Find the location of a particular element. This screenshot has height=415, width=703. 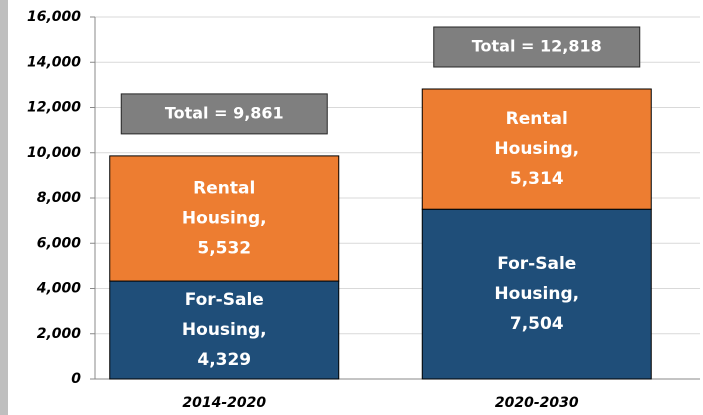

x-tick-label: 2014-2020 is located at coordinates (224, 403).